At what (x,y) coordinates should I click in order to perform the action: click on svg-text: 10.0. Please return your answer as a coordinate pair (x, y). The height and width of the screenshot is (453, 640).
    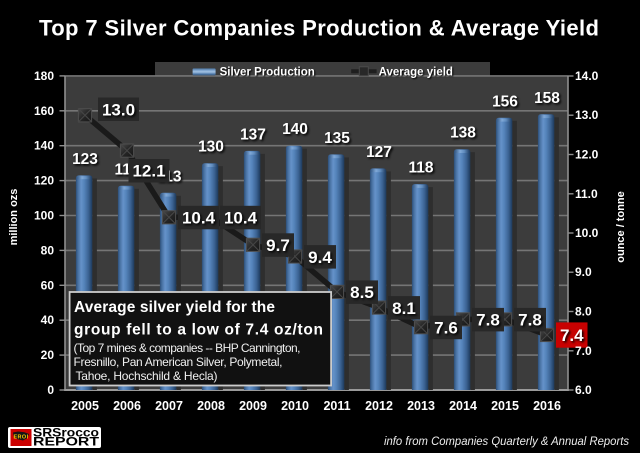
    Looking at the image, I should click on (587, 233).